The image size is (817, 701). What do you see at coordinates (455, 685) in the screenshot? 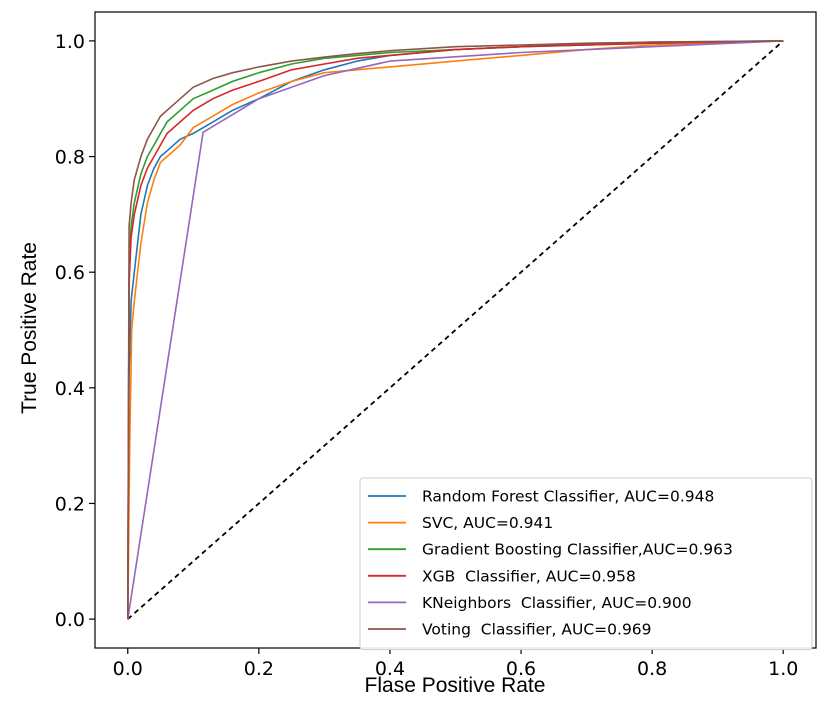
I see `x-axis-title: Flase Positive Rate` at bounding box center [455, 685].